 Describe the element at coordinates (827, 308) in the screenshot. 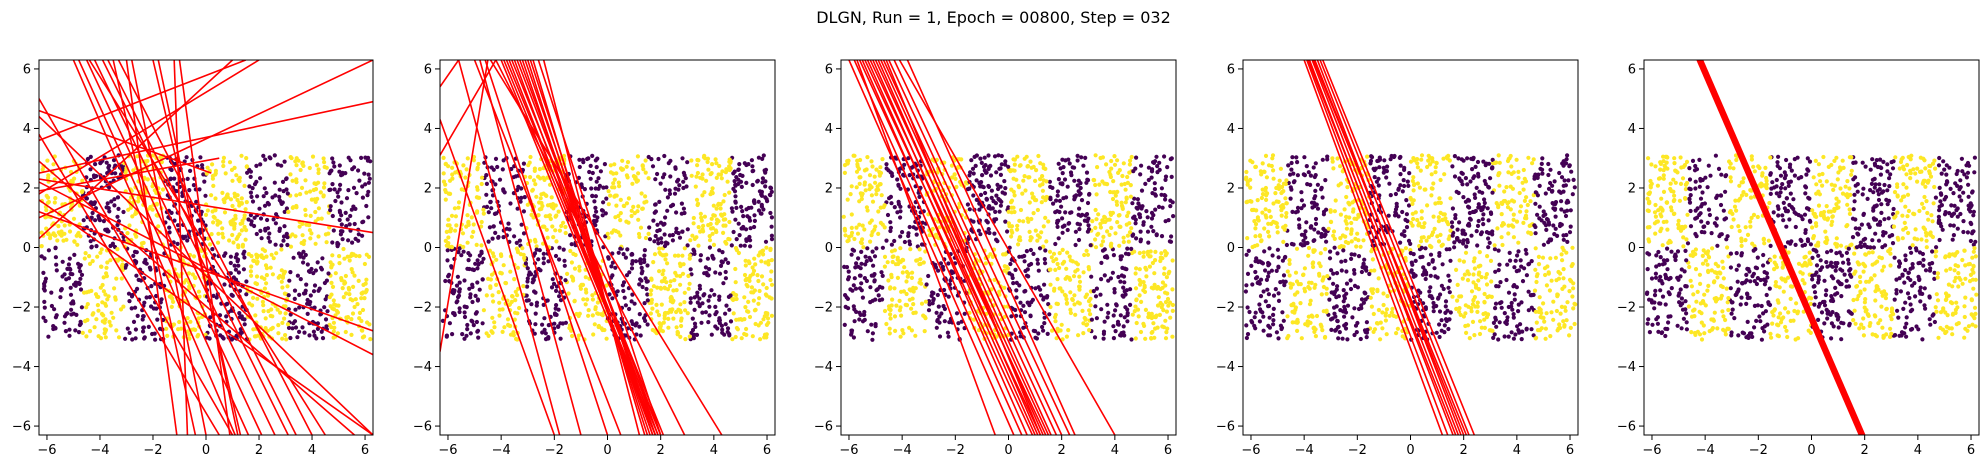

I see `y-tick: −2` at that location.